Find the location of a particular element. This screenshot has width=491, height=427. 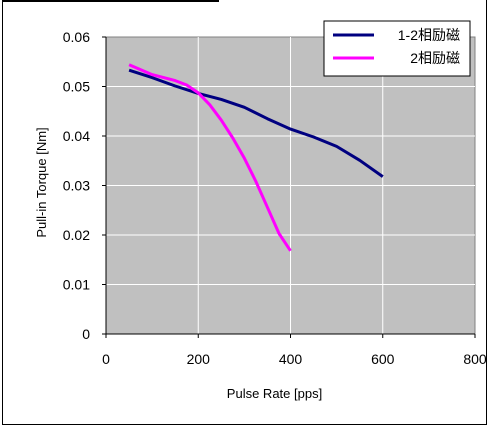

legend: 1-2相励磁 2相励磁 is located at coordinates (397, 48).